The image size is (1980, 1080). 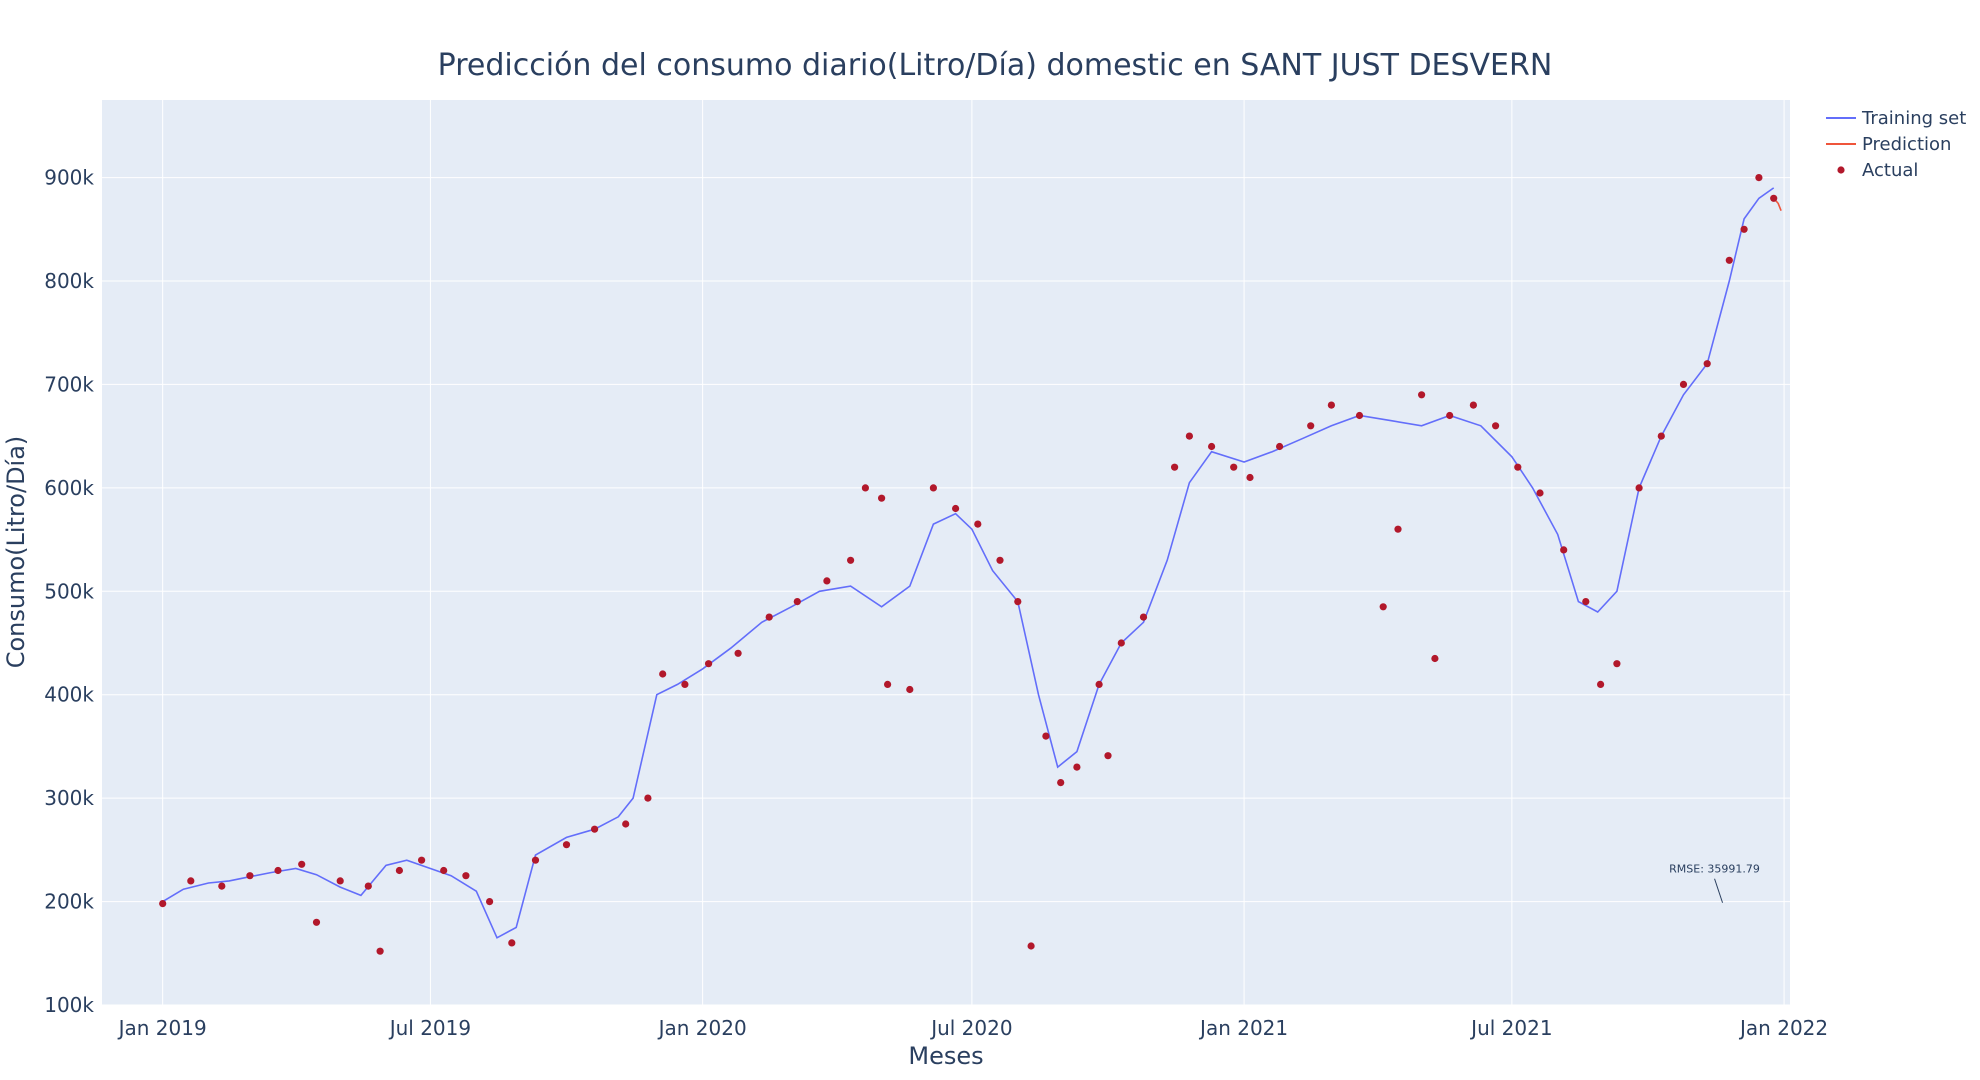 I want to click on legend-item: Prediction, so click(x=1888, y=144).